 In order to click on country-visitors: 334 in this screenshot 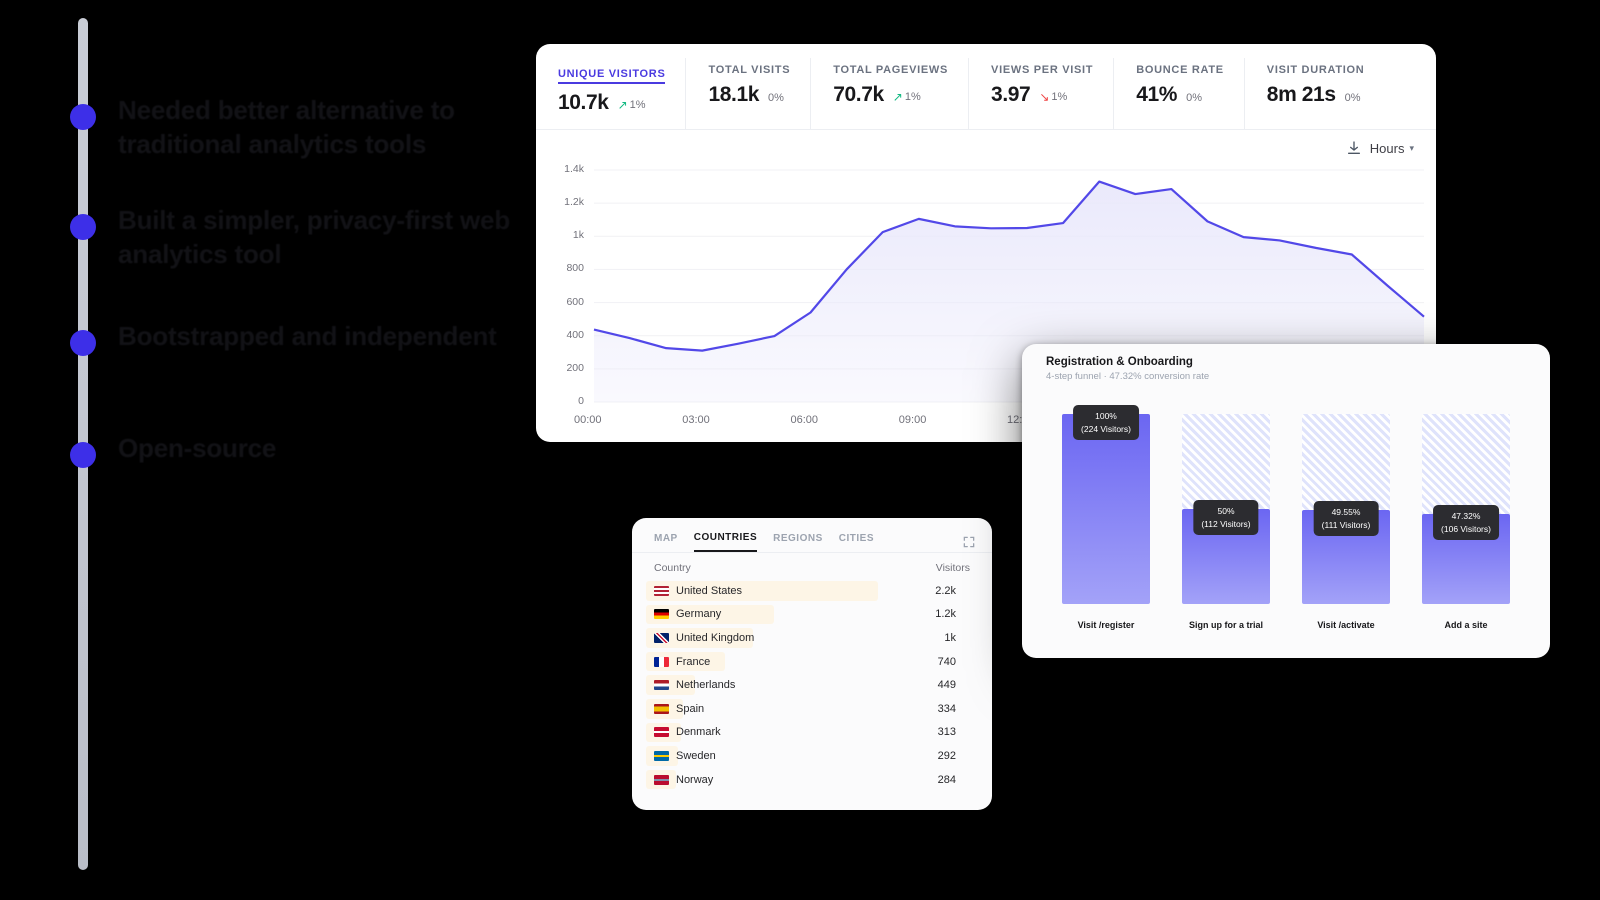, I will do `click(946, 708)`.